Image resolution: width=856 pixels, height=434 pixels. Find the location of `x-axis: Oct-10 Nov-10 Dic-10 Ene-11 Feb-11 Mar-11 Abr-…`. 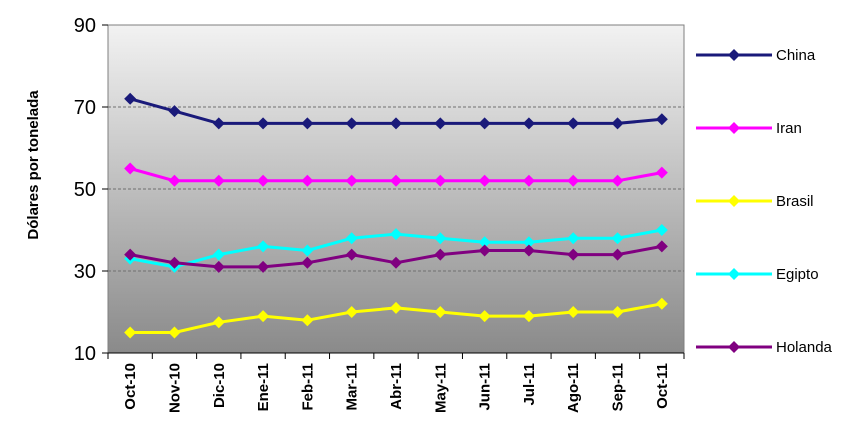

x-axis: Oct-10 Nov-10 Dic-10 Ene-11 Feb-11 Mar-11 Abr-… is located at coordinates (396, 382).